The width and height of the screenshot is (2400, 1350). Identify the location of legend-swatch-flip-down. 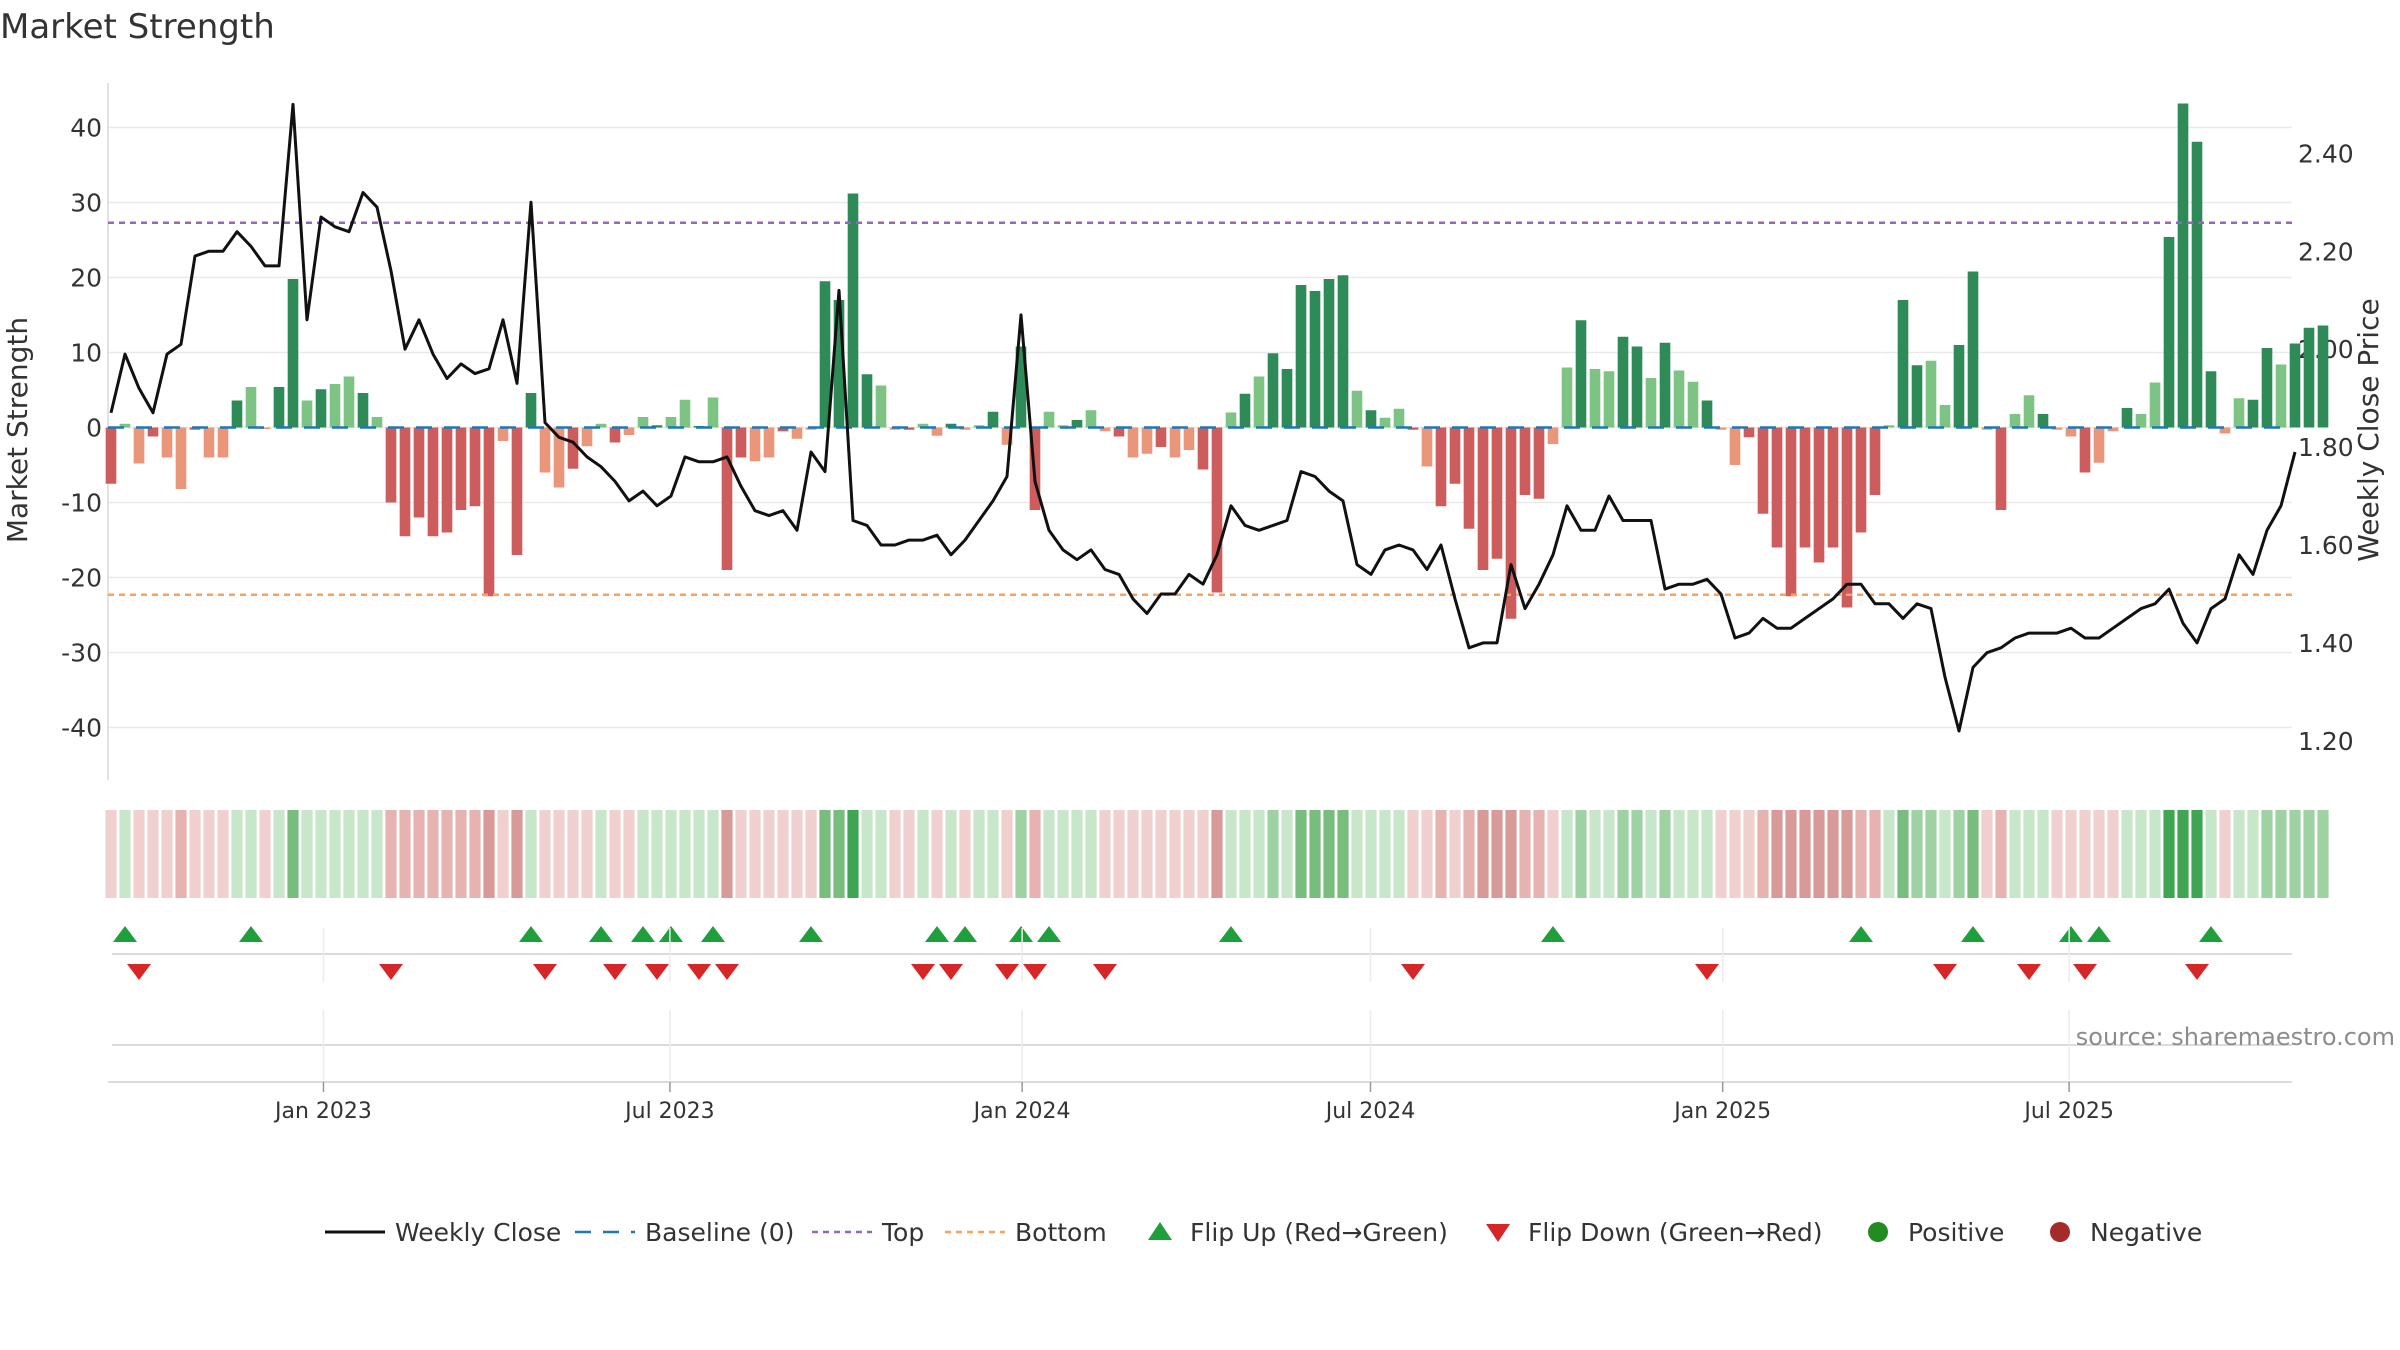
(1498, 1233).